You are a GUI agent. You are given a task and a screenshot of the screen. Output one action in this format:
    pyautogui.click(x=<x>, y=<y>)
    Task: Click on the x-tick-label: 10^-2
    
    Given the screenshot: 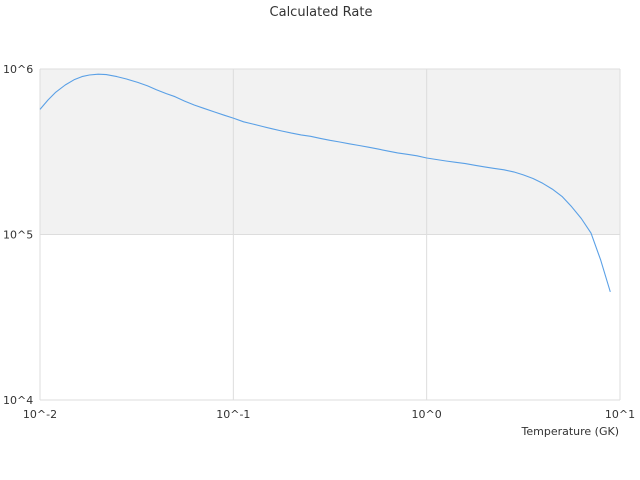 What is the action you would take?
    pyautogui.click(x=40, y=414)
    